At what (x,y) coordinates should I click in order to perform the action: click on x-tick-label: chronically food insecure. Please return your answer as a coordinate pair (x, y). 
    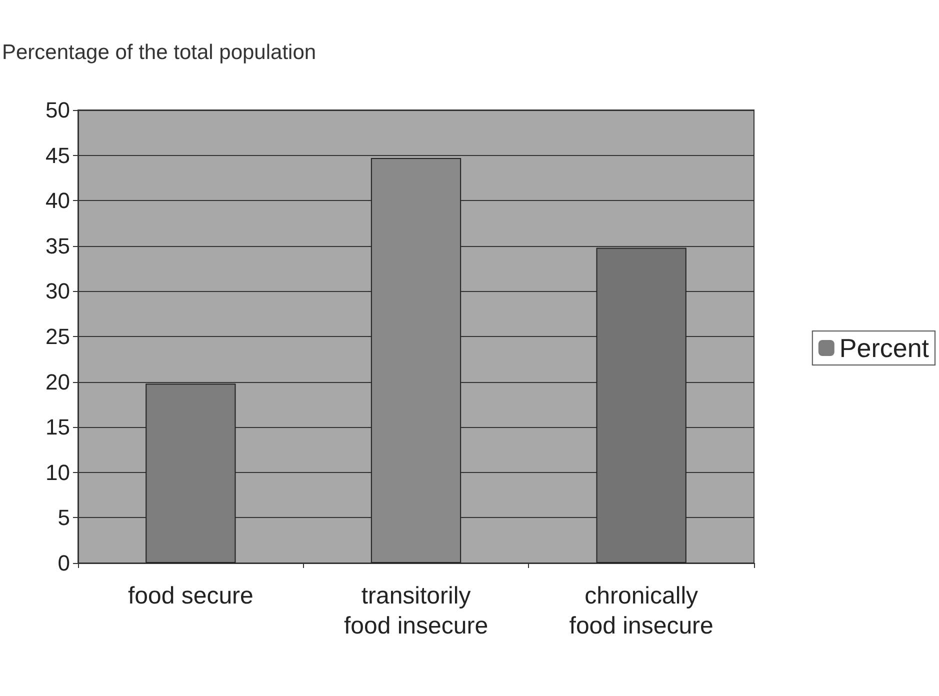
    Looking at the image, I should click on (641, 611).